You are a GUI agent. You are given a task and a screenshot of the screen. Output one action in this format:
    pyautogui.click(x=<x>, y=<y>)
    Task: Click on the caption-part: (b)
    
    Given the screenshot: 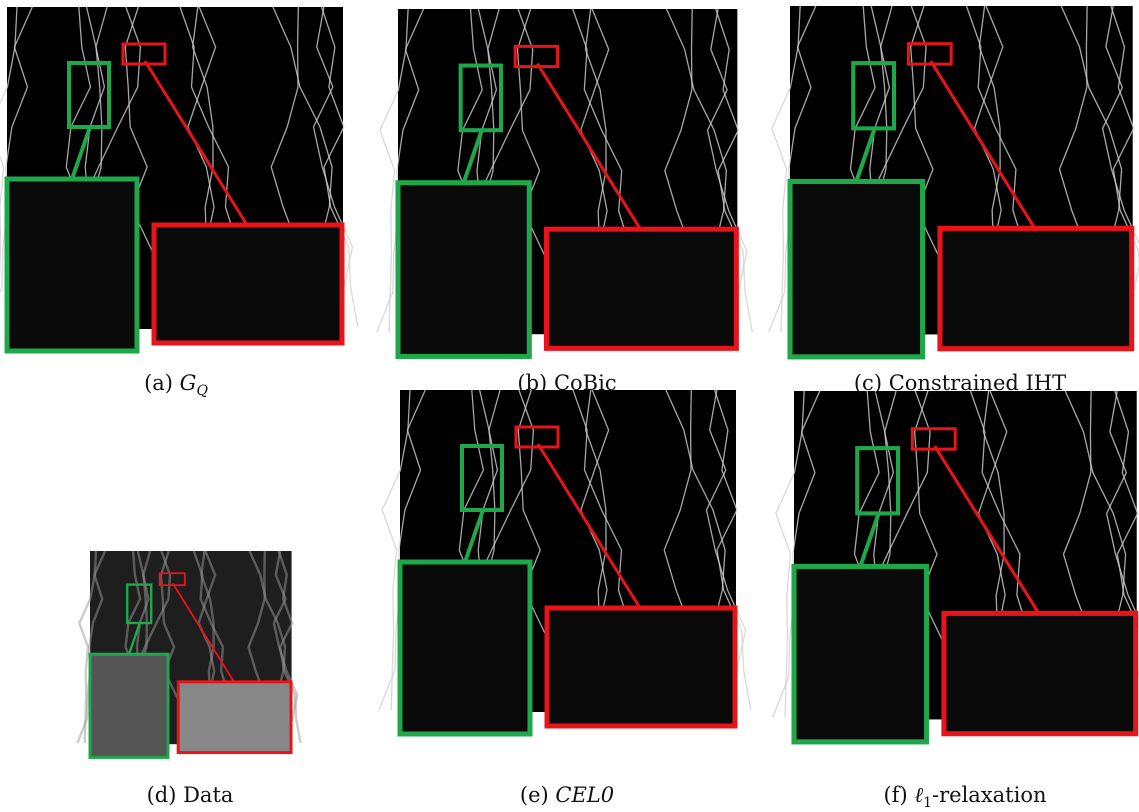 What is the action you would take?
    pyautogui.click(x=532, y=383)
    